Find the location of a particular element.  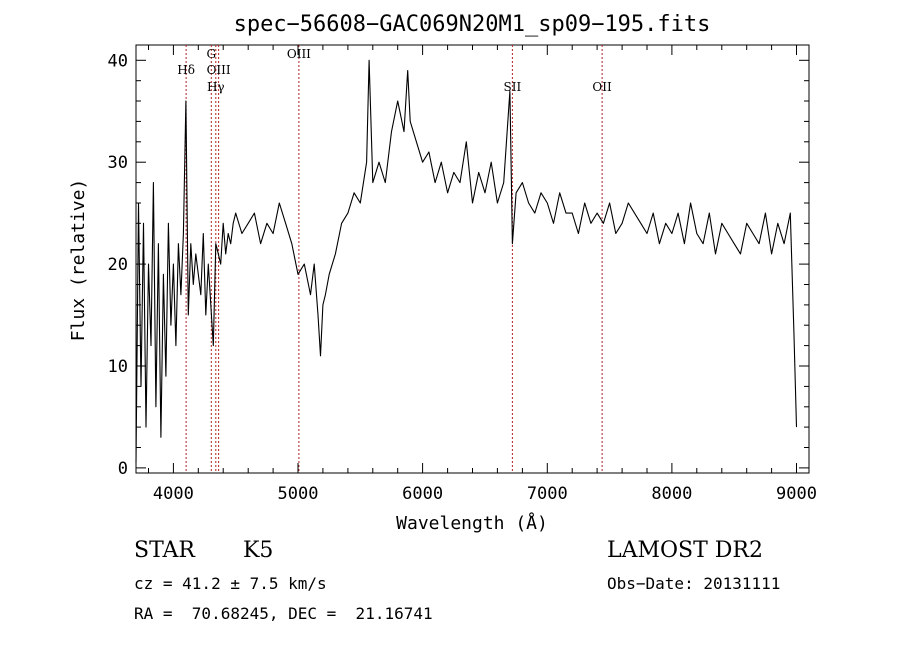

spectral-line-label: SII is located at coordinates (513, 87).